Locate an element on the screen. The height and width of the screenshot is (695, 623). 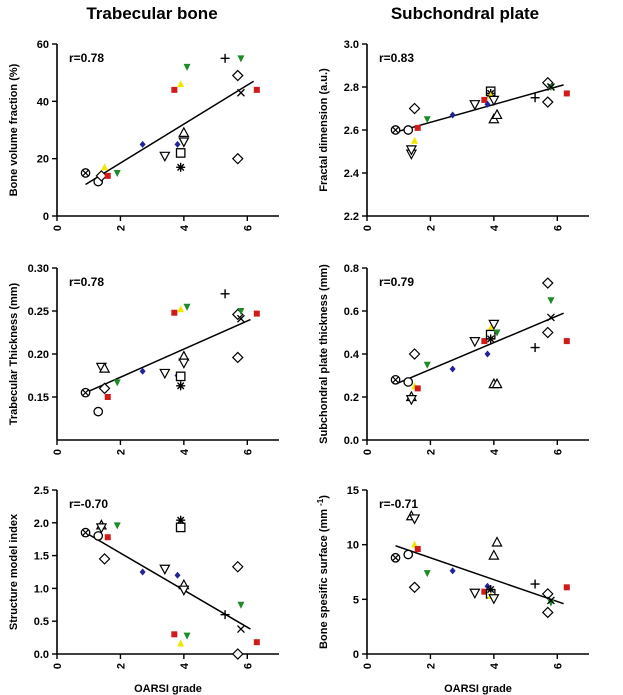
column-title-trabecular: Trabecular bone is located at coordinates (152, 13).